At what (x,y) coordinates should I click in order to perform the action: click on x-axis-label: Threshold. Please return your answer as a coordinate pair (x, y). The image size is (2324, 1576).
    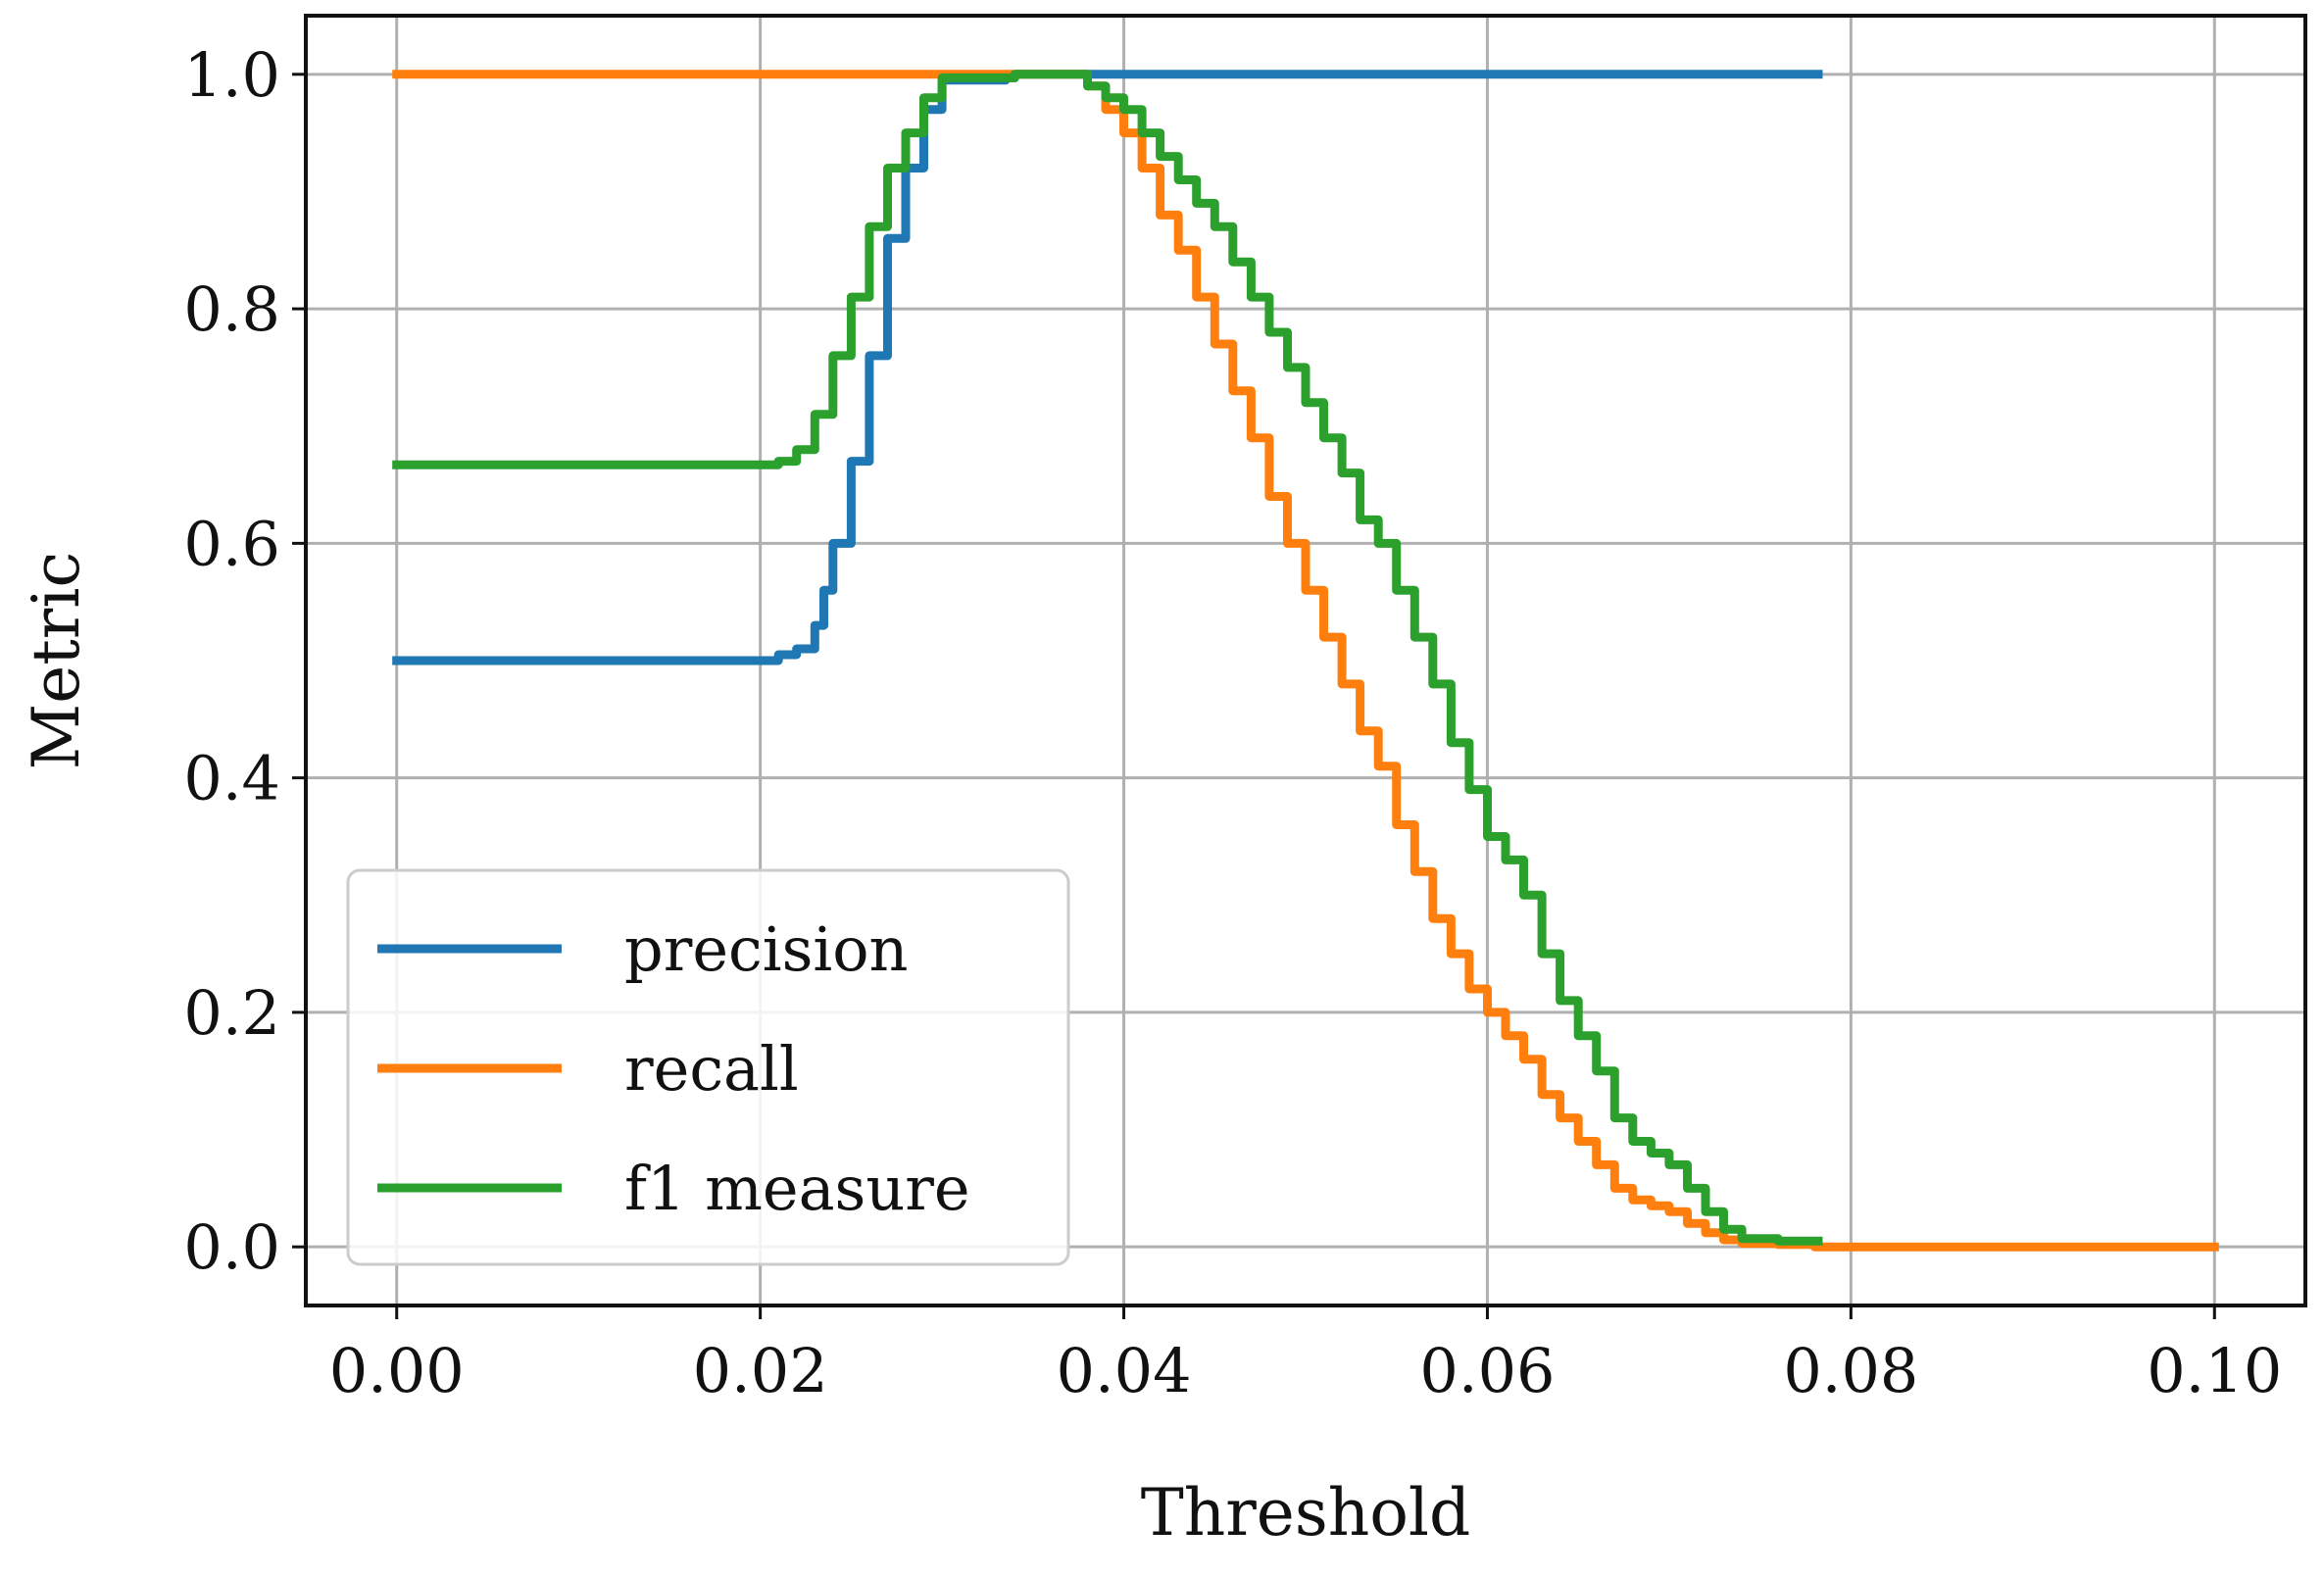
    Looking at the image, I should click on (1306, 1513).